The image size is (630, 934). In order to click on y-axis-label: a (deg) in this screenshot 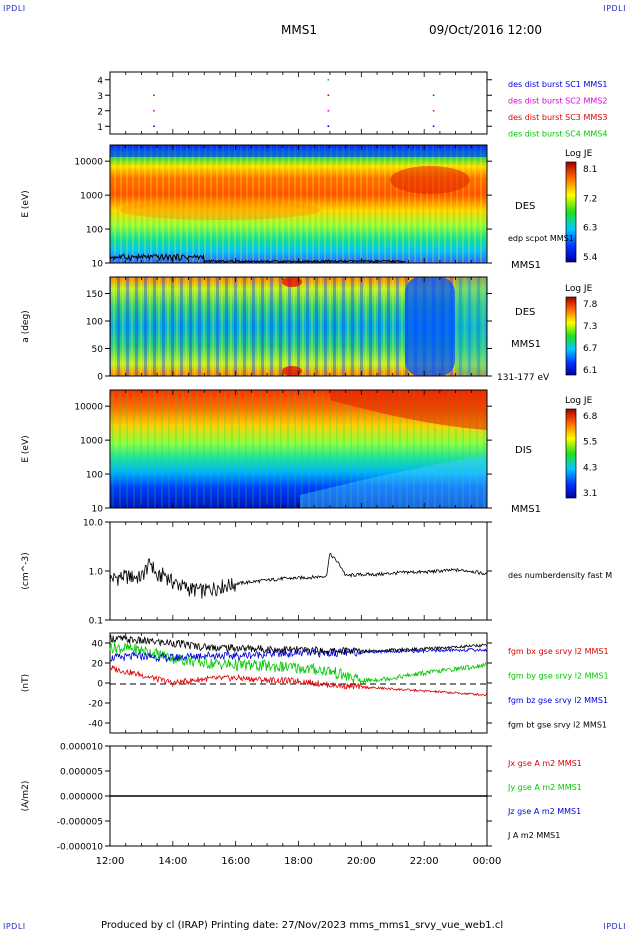, I will do `click(26, 326)`.